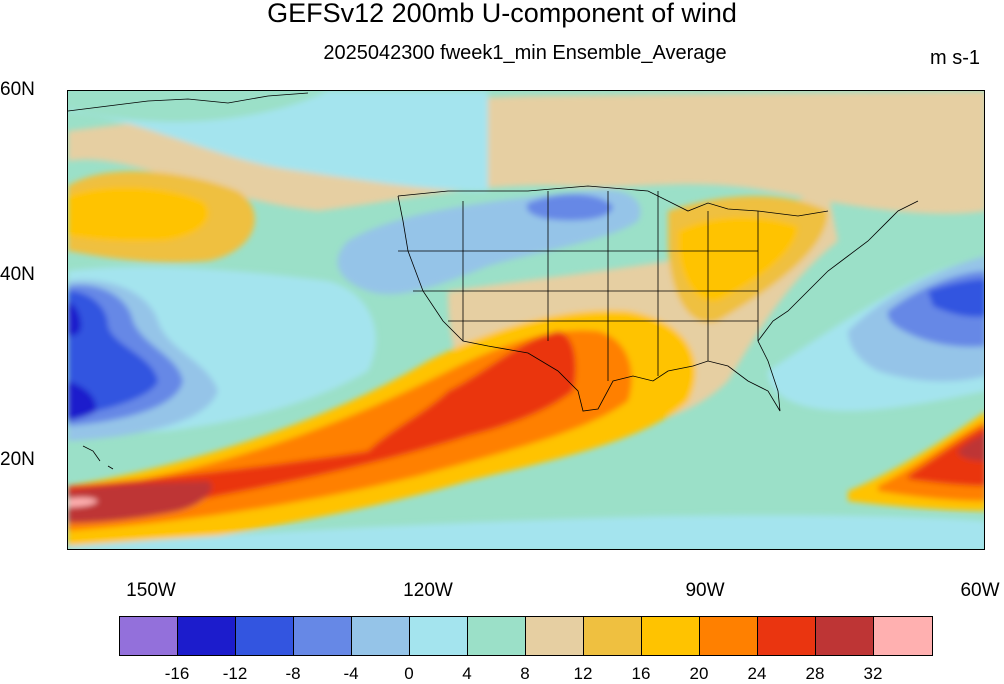 Image resolution: width=1004 pixels, height=684 pixels. Describe the element at coordinates (980, 590) in the screenshot. I see `lon-label-60w: 60W` at that location.